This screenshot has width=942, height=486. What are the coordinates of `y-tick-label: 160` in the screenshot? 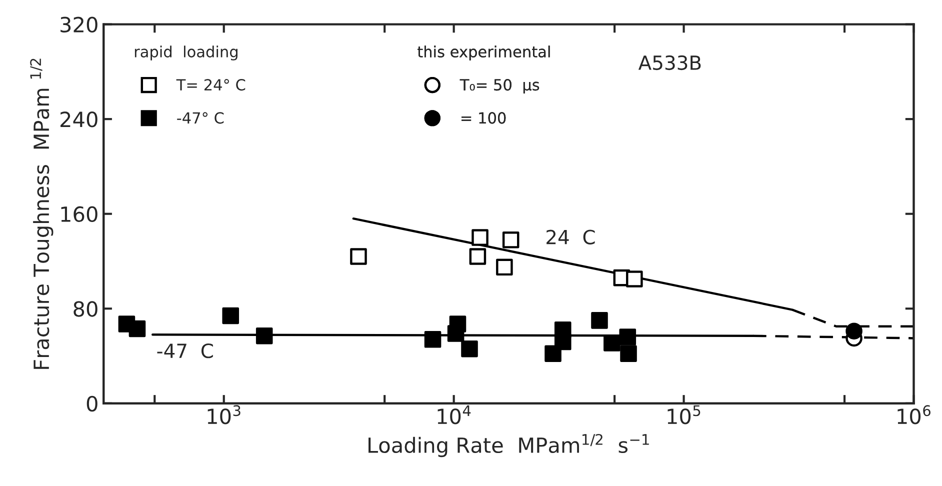 It's located at (79, 214).